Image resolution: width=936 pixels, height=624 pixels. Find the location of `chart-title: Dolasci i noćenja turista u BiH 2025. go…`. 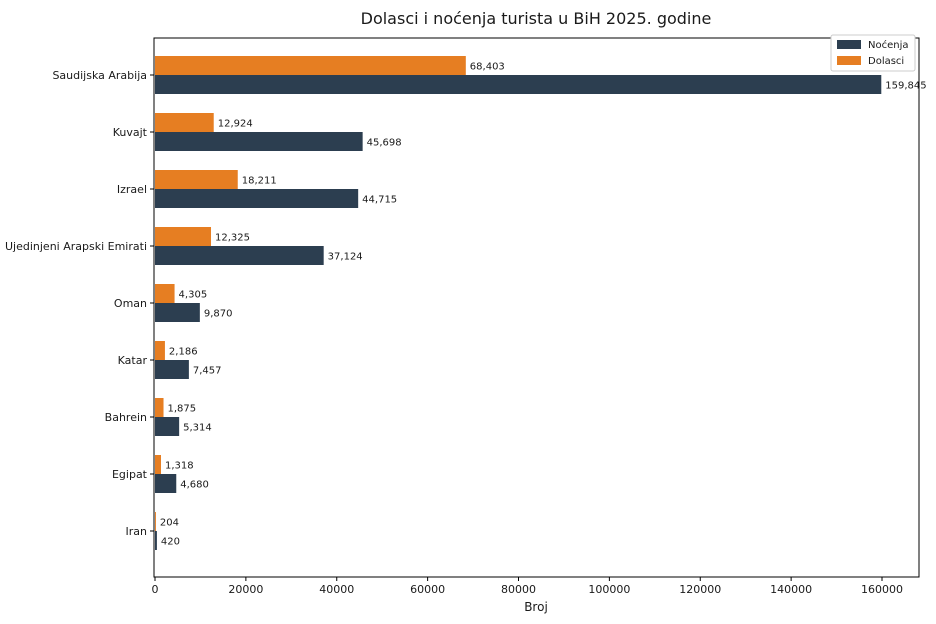

chart-title: Dolasci i noćenja turista u BiH 2025. go… is located at coordinates (536, 18).